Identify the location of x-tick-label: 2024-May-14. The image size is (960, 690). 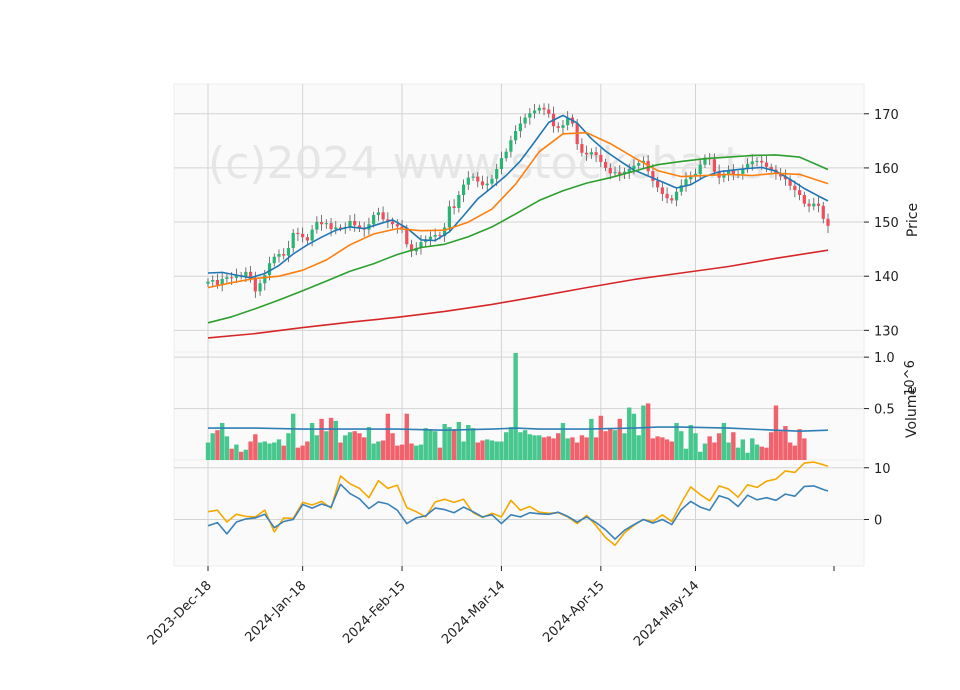
(666, 613).